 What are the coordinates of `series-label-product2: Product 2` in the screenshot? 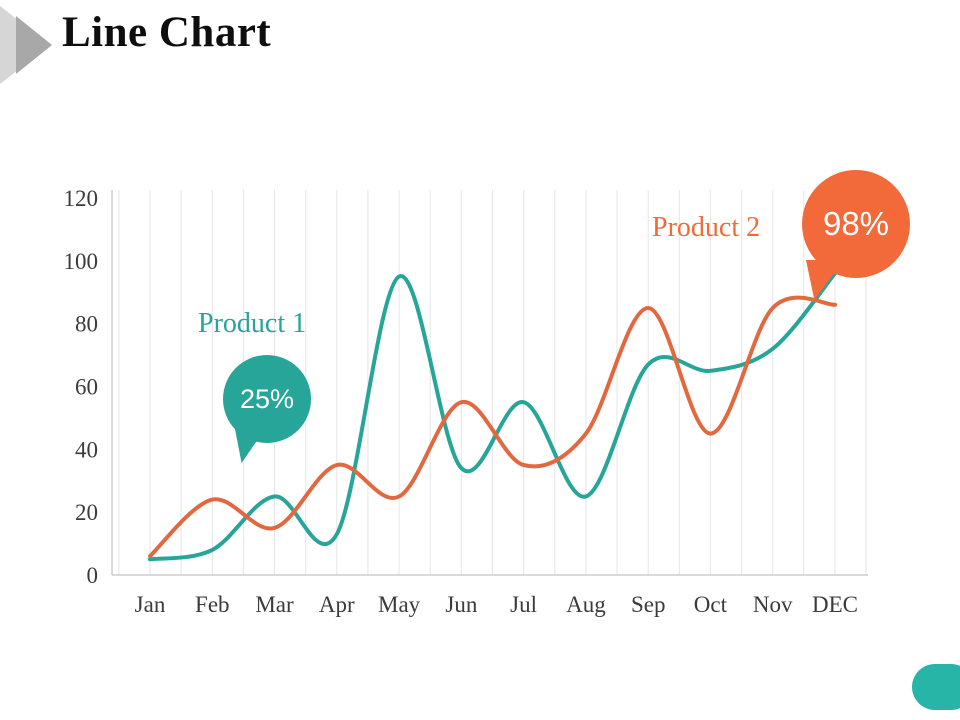 It's located at (706, 227).